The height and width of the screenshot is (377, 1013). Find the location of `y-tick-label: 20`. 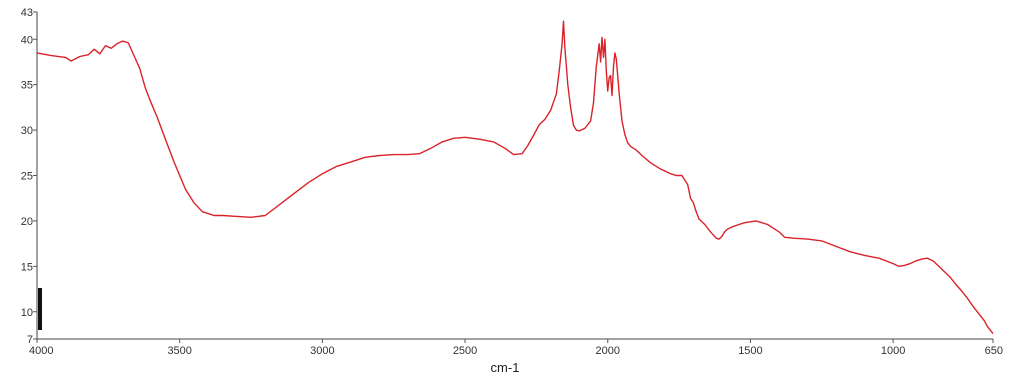

y-tick-label: 20 is located at coordinates (27, 222).